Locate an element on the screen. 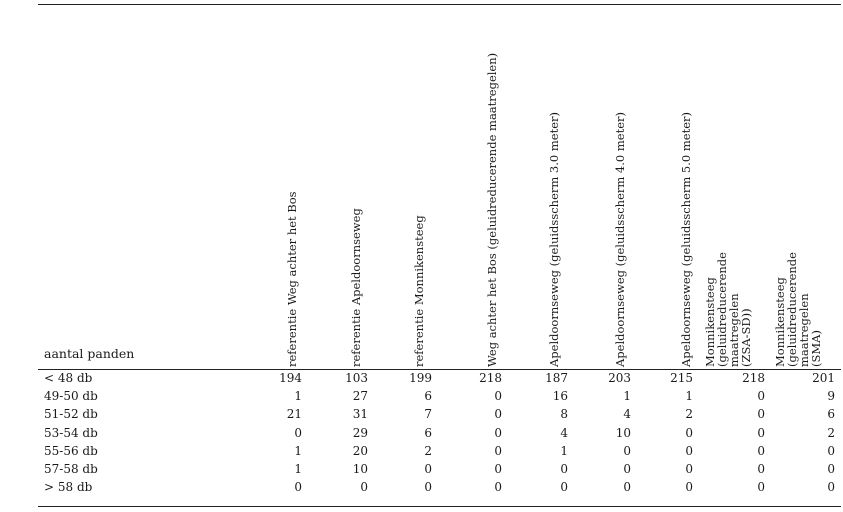 The width and height of the screenshot is (843, 512). top-rule is located at coordinates (439, 4).